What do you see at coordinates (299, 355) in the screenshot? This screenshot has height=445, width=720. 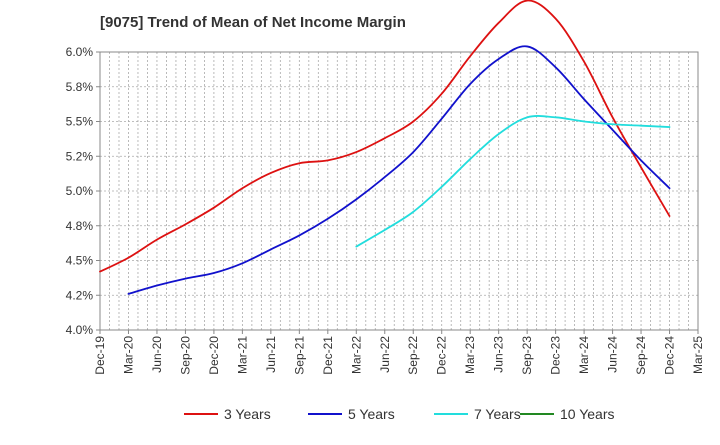 I see `x-tick-label: Sep-21` at bounding box center [299, 355].